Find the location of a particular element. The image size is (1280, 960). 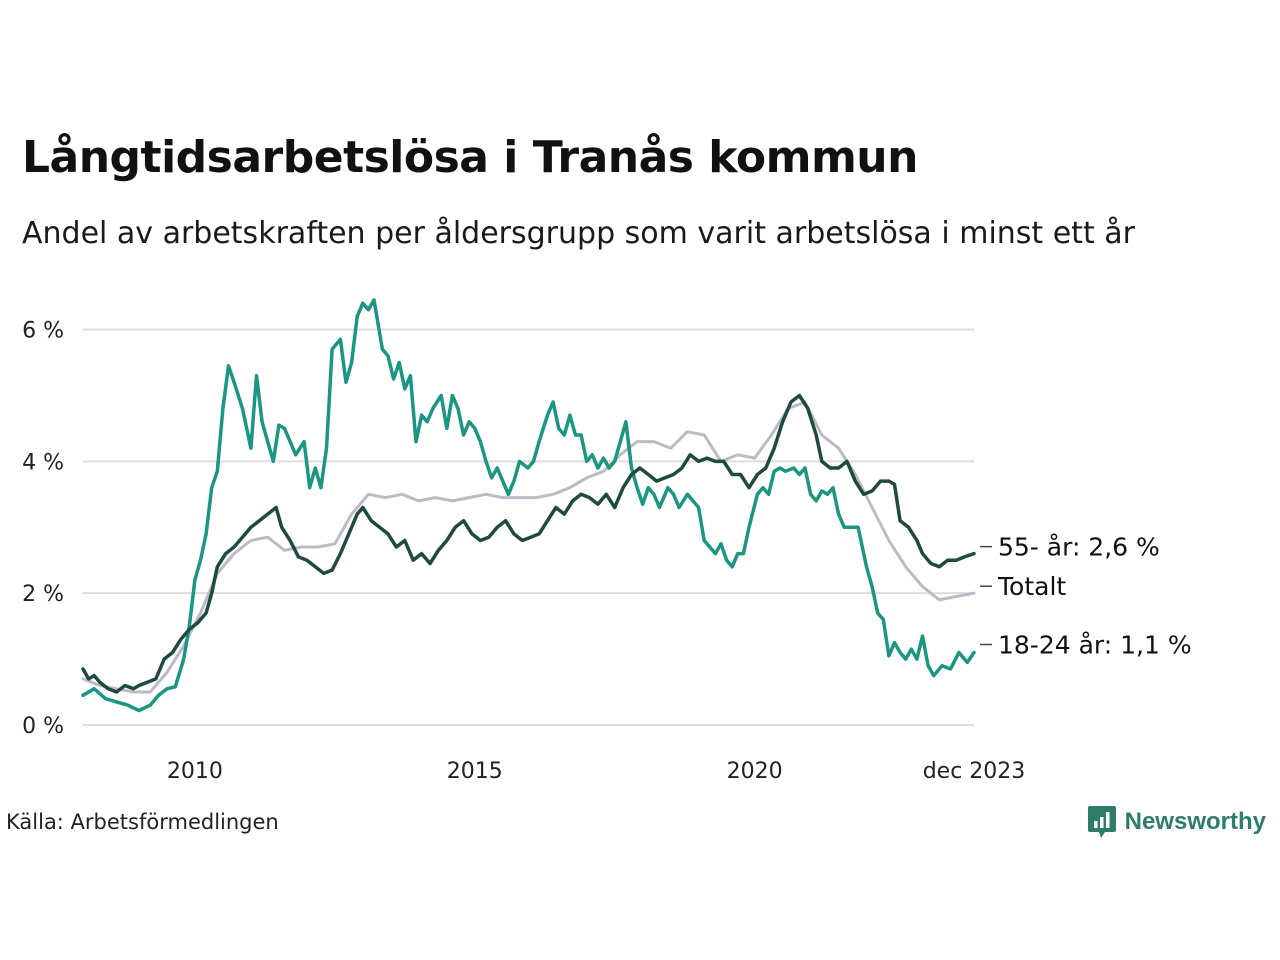

y-tick-label: 6 % is located at coordinates (43, 331).